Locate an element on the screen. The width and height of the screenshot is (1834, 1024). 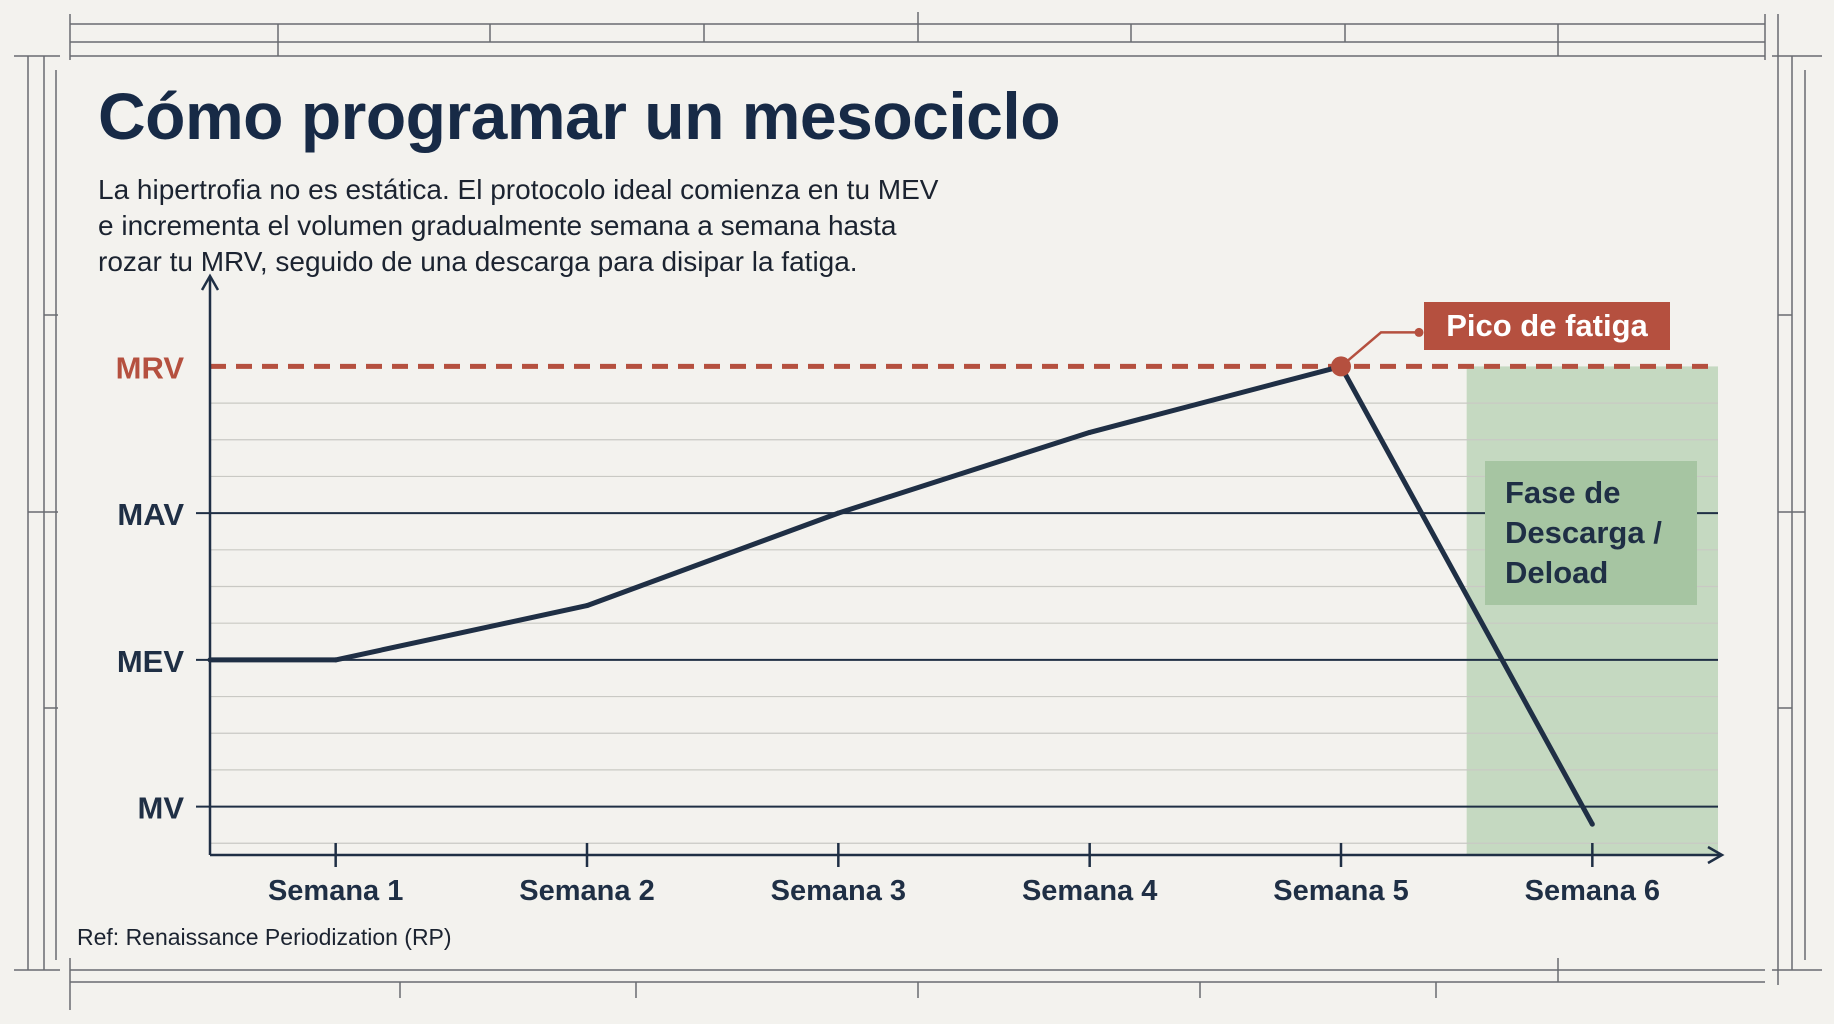
x-tick-label: Semana 1 is located at coordinates (335, 891).